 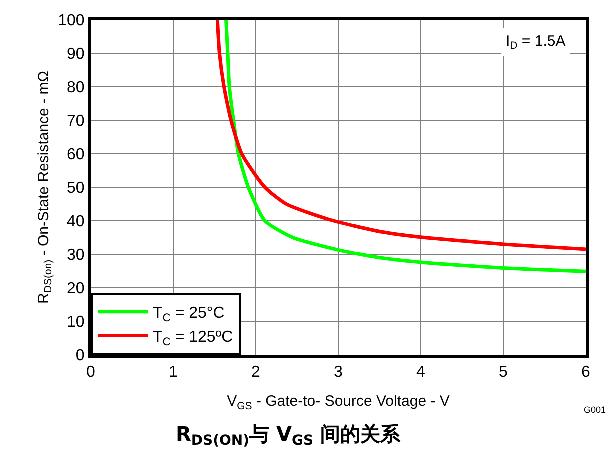 I want to click on annotation: I$_{D}$ = 1.5A, so click(x=536, y=42).